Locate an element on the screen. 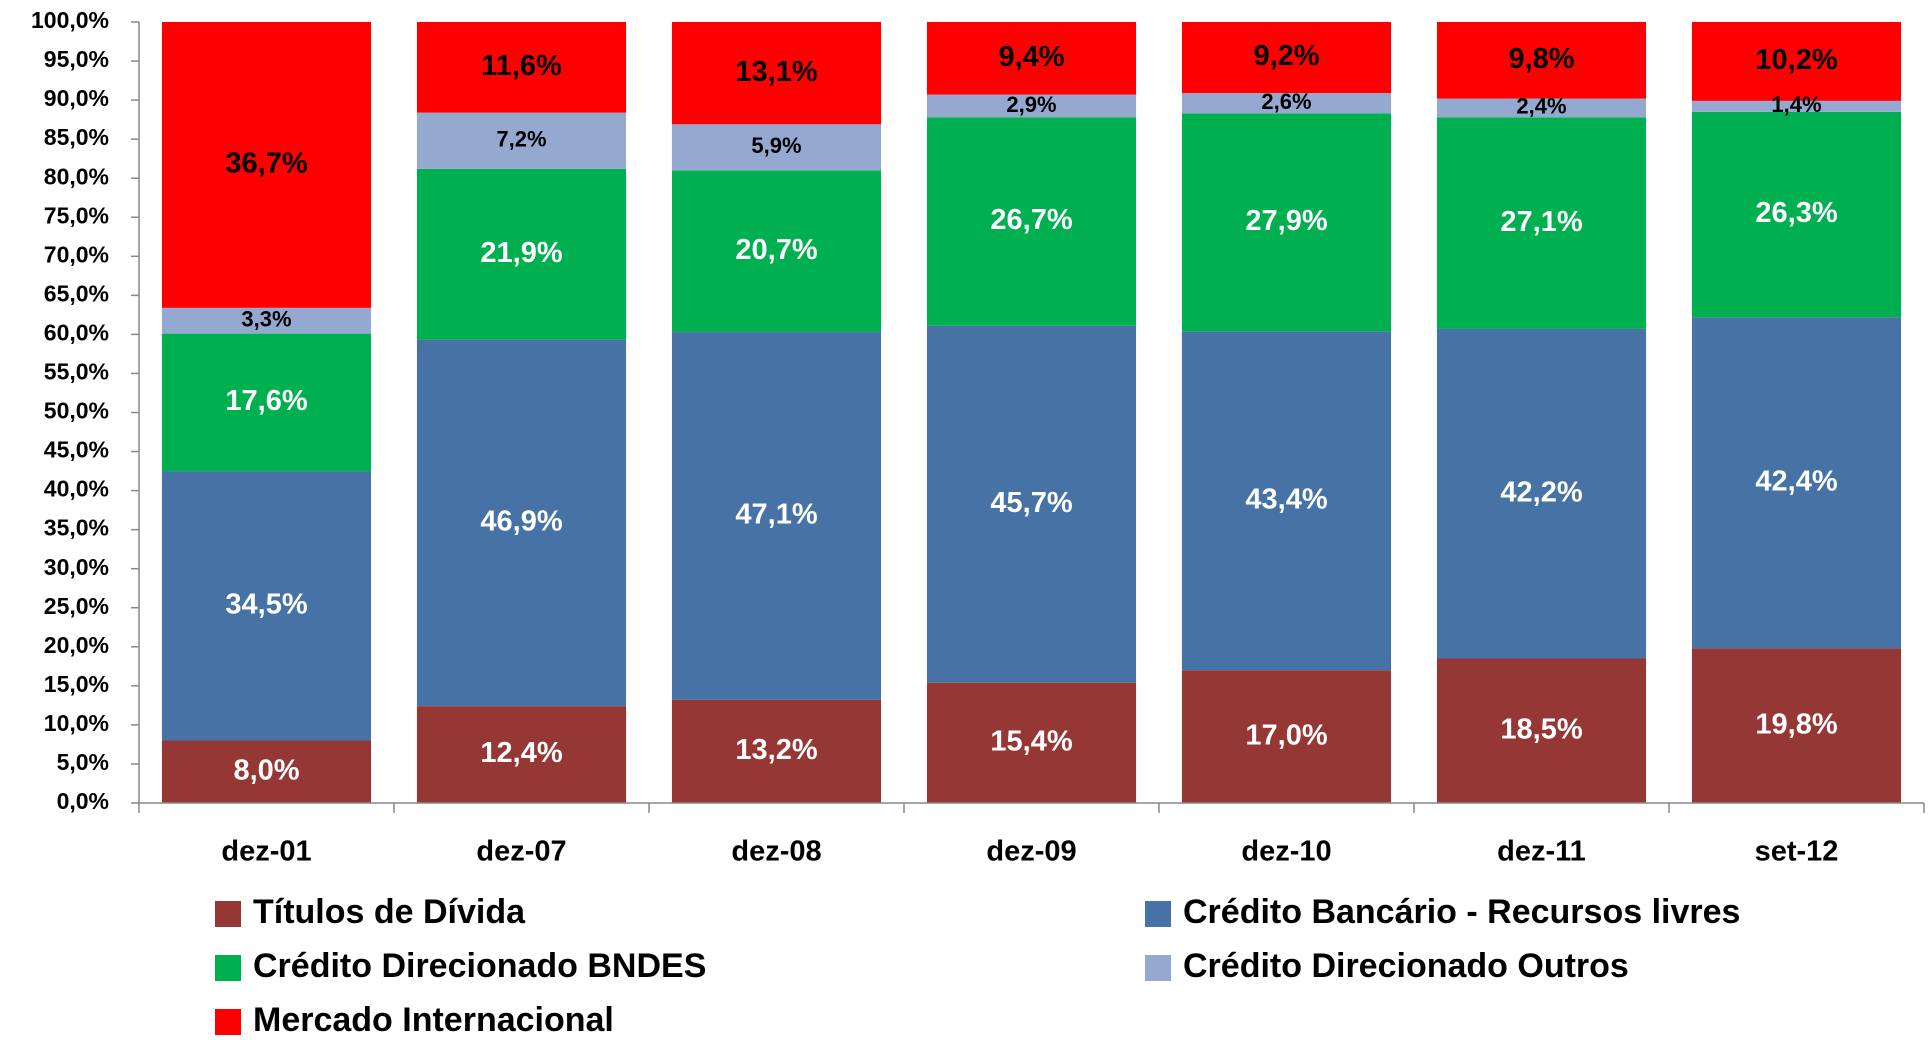  legend-label: Crédito Bancário - Recursos livres is located at coordinates (1461, 912).